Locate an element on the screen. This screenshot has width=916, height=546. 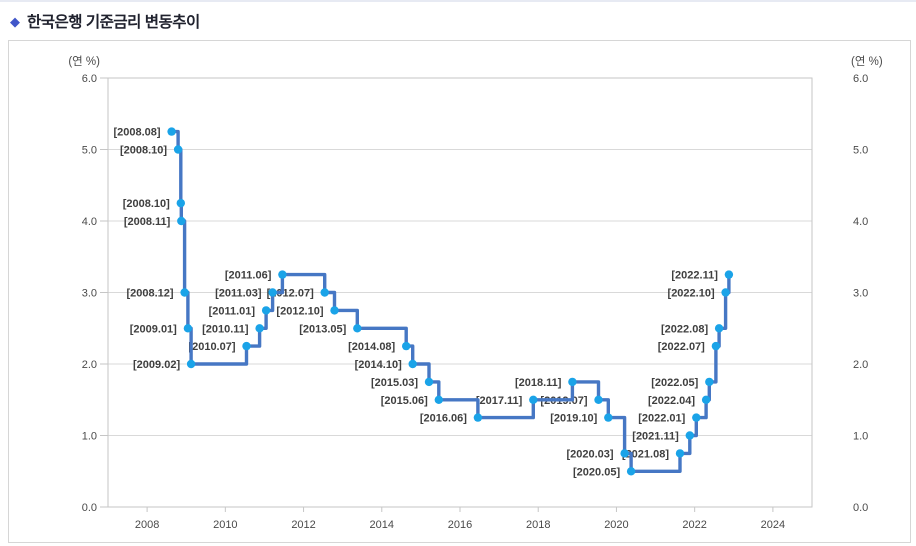
diamond-icon: ◆ is located at coordinates (15, 21).